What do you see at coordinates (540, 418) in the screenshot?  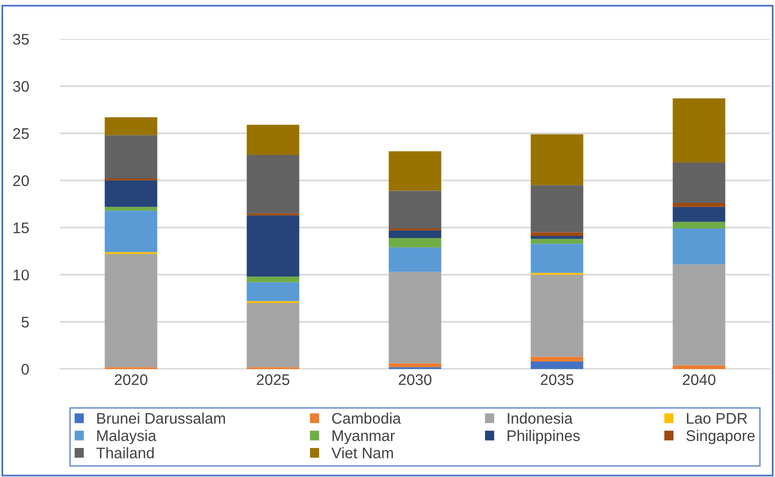 I see `legend-label: Indonesia` at bounding box center [540, 418].